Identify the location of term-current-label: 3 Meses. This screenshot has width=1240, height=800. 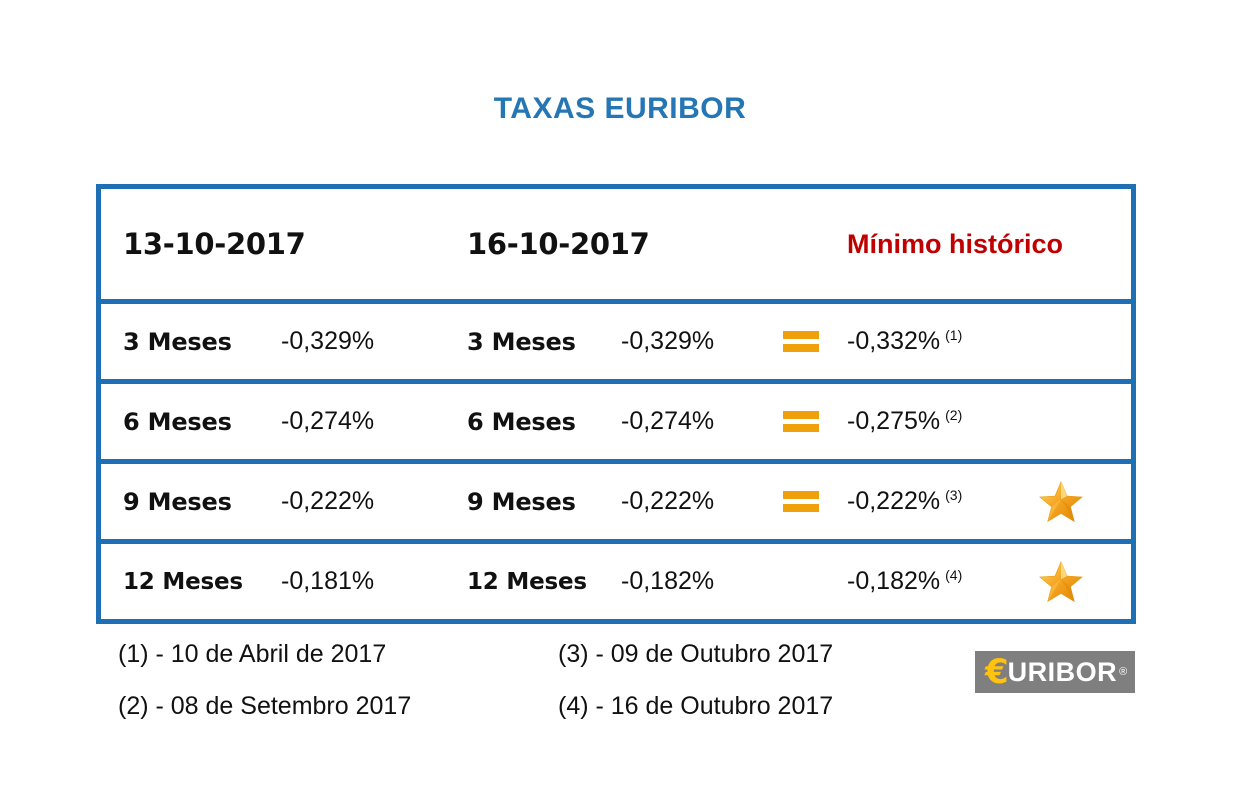
(521, 341).